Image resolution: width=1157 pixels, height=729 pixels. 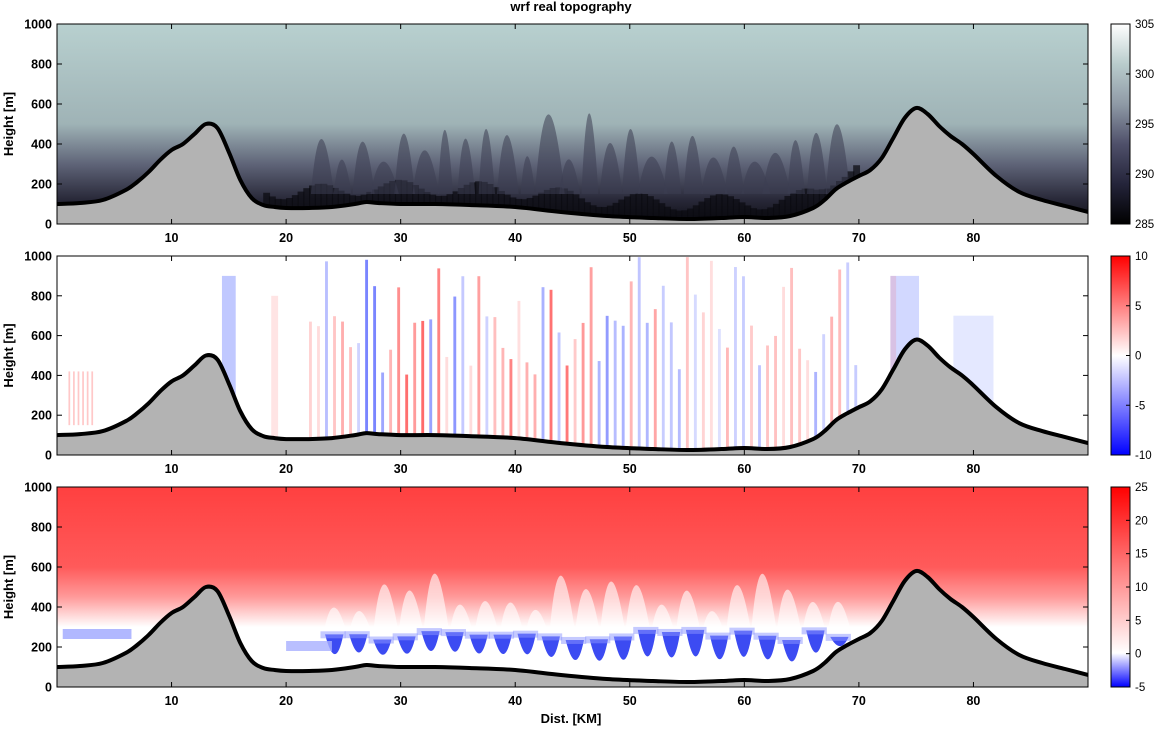 What do you see at coordinates (48, 456) in the screenshot?
I see `y-tick-label: 0` at bounding box center [48, 456].